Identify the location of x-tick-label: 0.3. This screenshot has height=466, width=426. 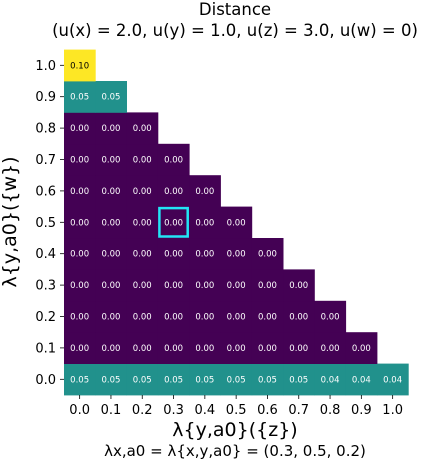
(173, 410).